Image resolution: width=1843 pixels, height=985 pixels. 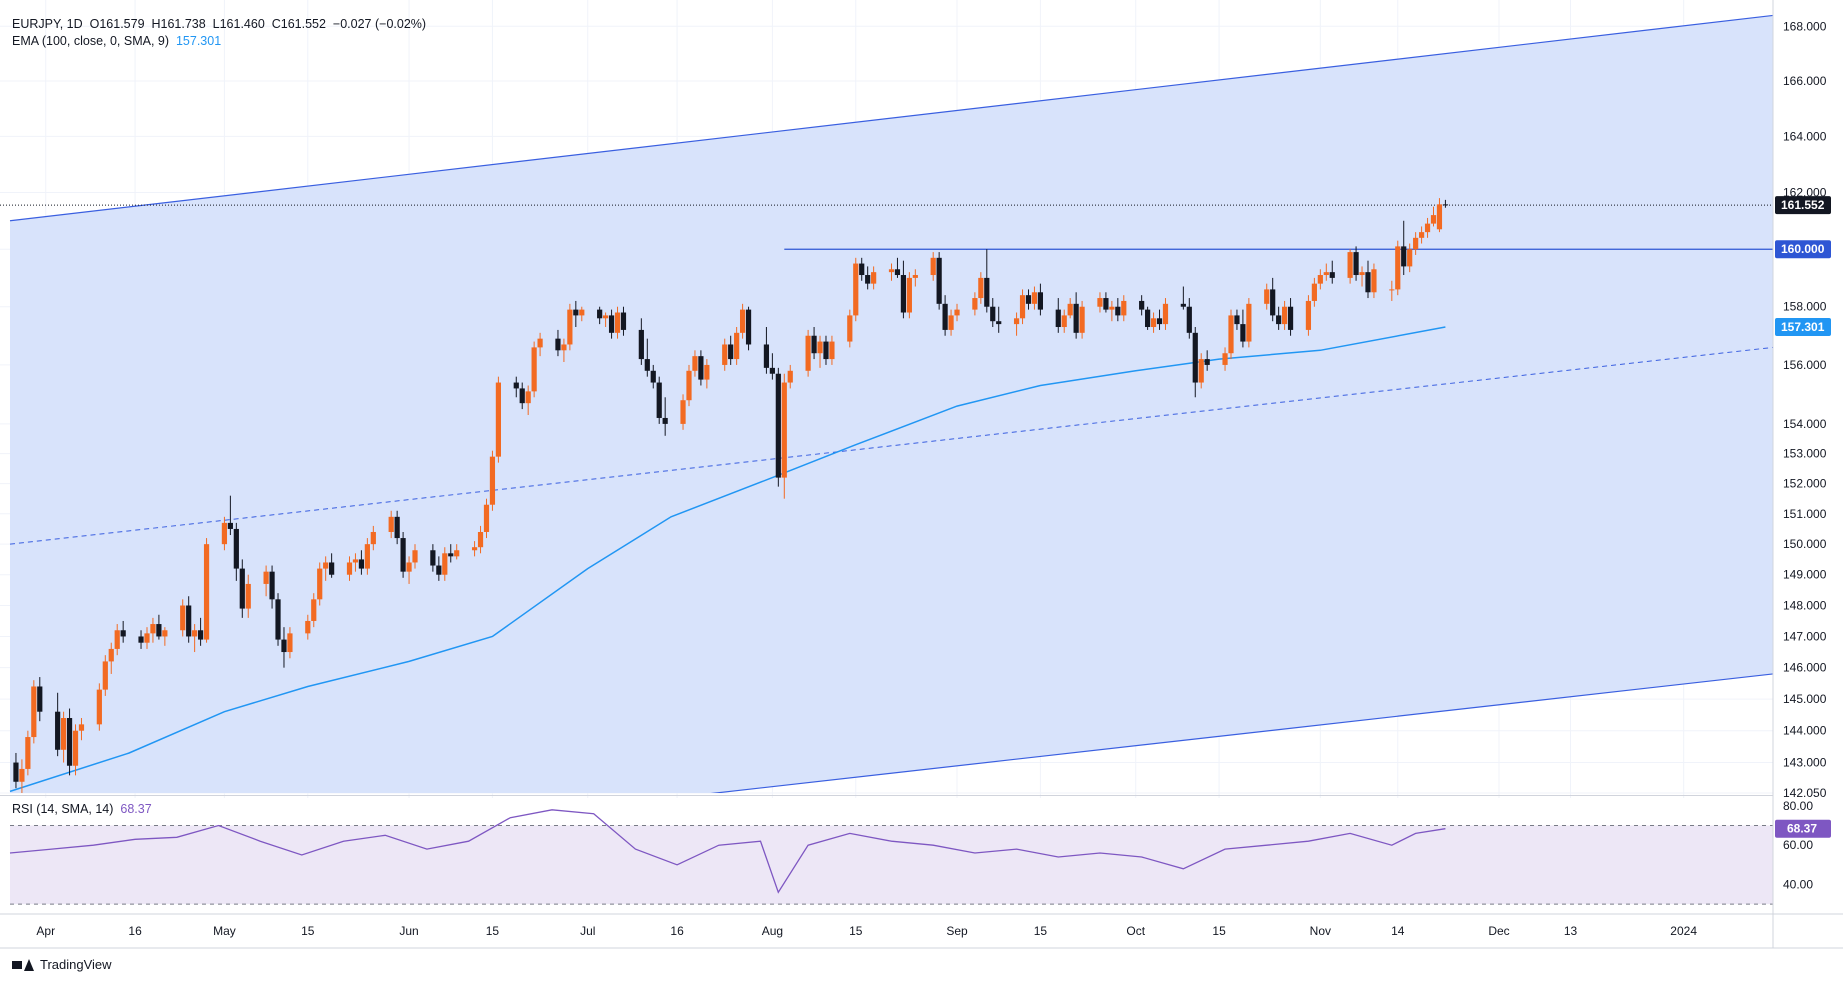 I want to click on time-tick-label: Sep, so click(x=957, y=931).